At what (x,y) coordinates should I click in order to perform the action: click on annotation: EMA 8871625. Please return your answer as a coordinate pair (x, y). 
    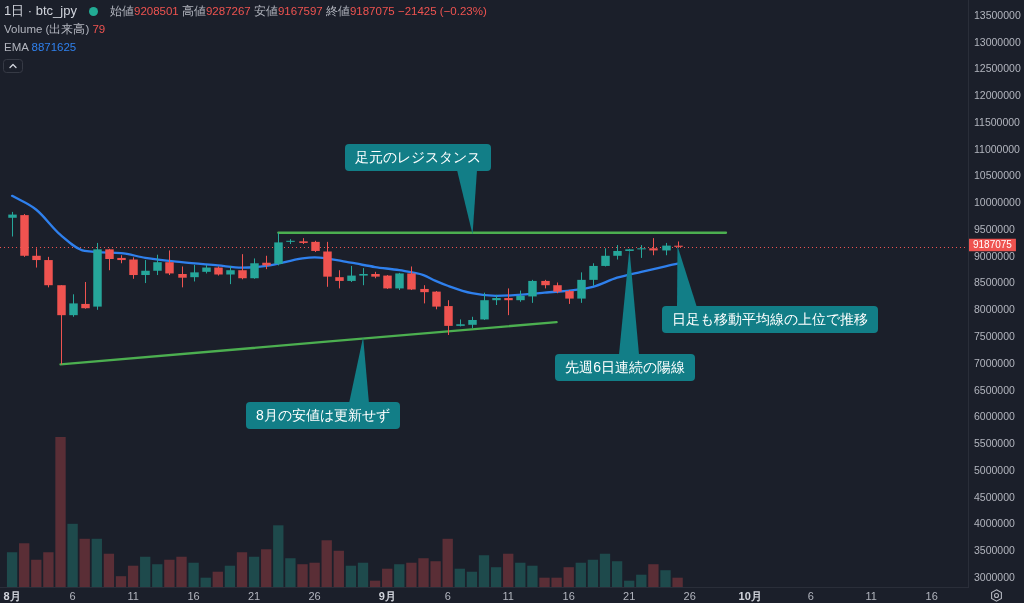
    Looking at the image, I should click on (40, 47).